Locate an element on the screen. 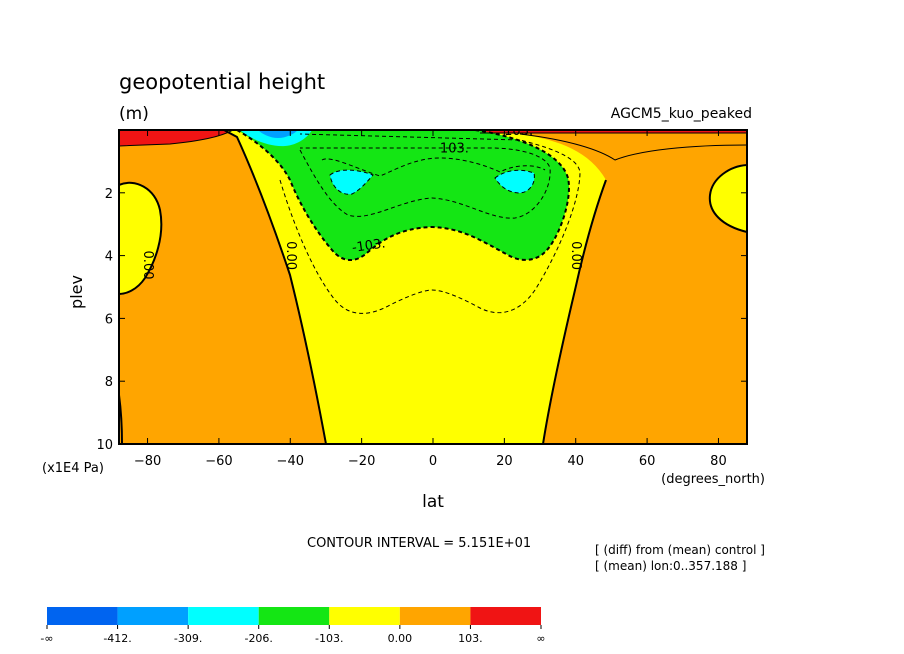 This screenshot has width=904, height=654. colorbar-label: -206. is located at coordinates (258, 638).